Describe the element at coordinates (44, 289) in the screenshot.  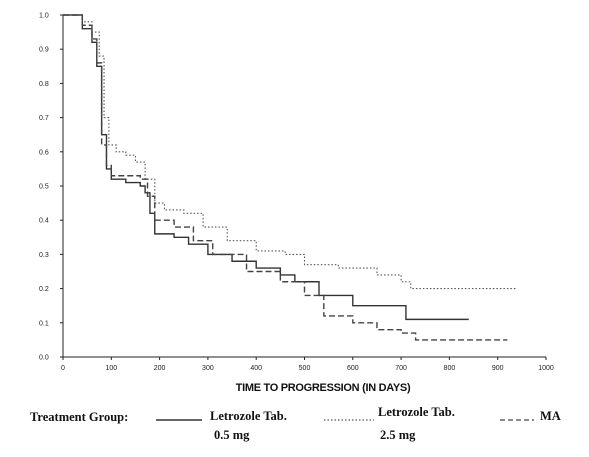
I see `y-tick-label: 0.2` at that location.